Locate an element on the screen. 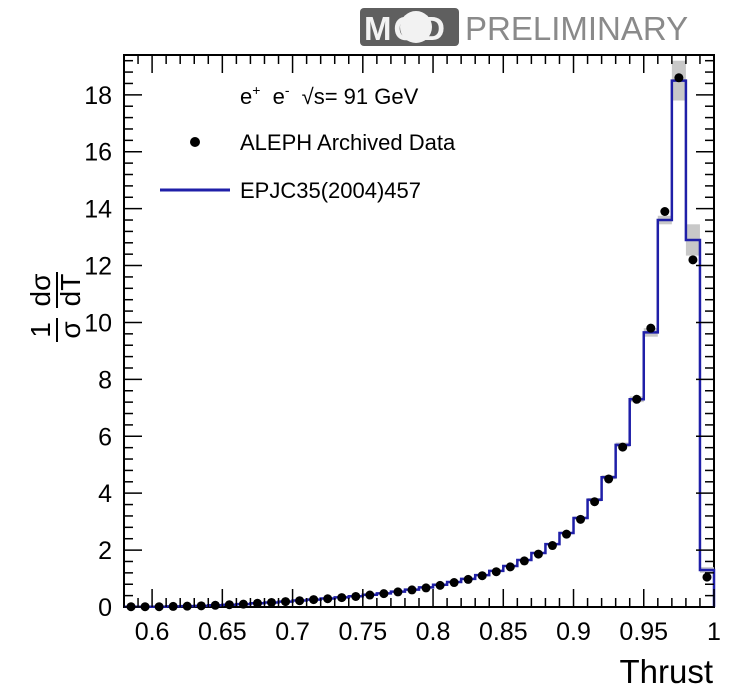  x-tick-label: 0.7 is located at coordinates (292, 632).